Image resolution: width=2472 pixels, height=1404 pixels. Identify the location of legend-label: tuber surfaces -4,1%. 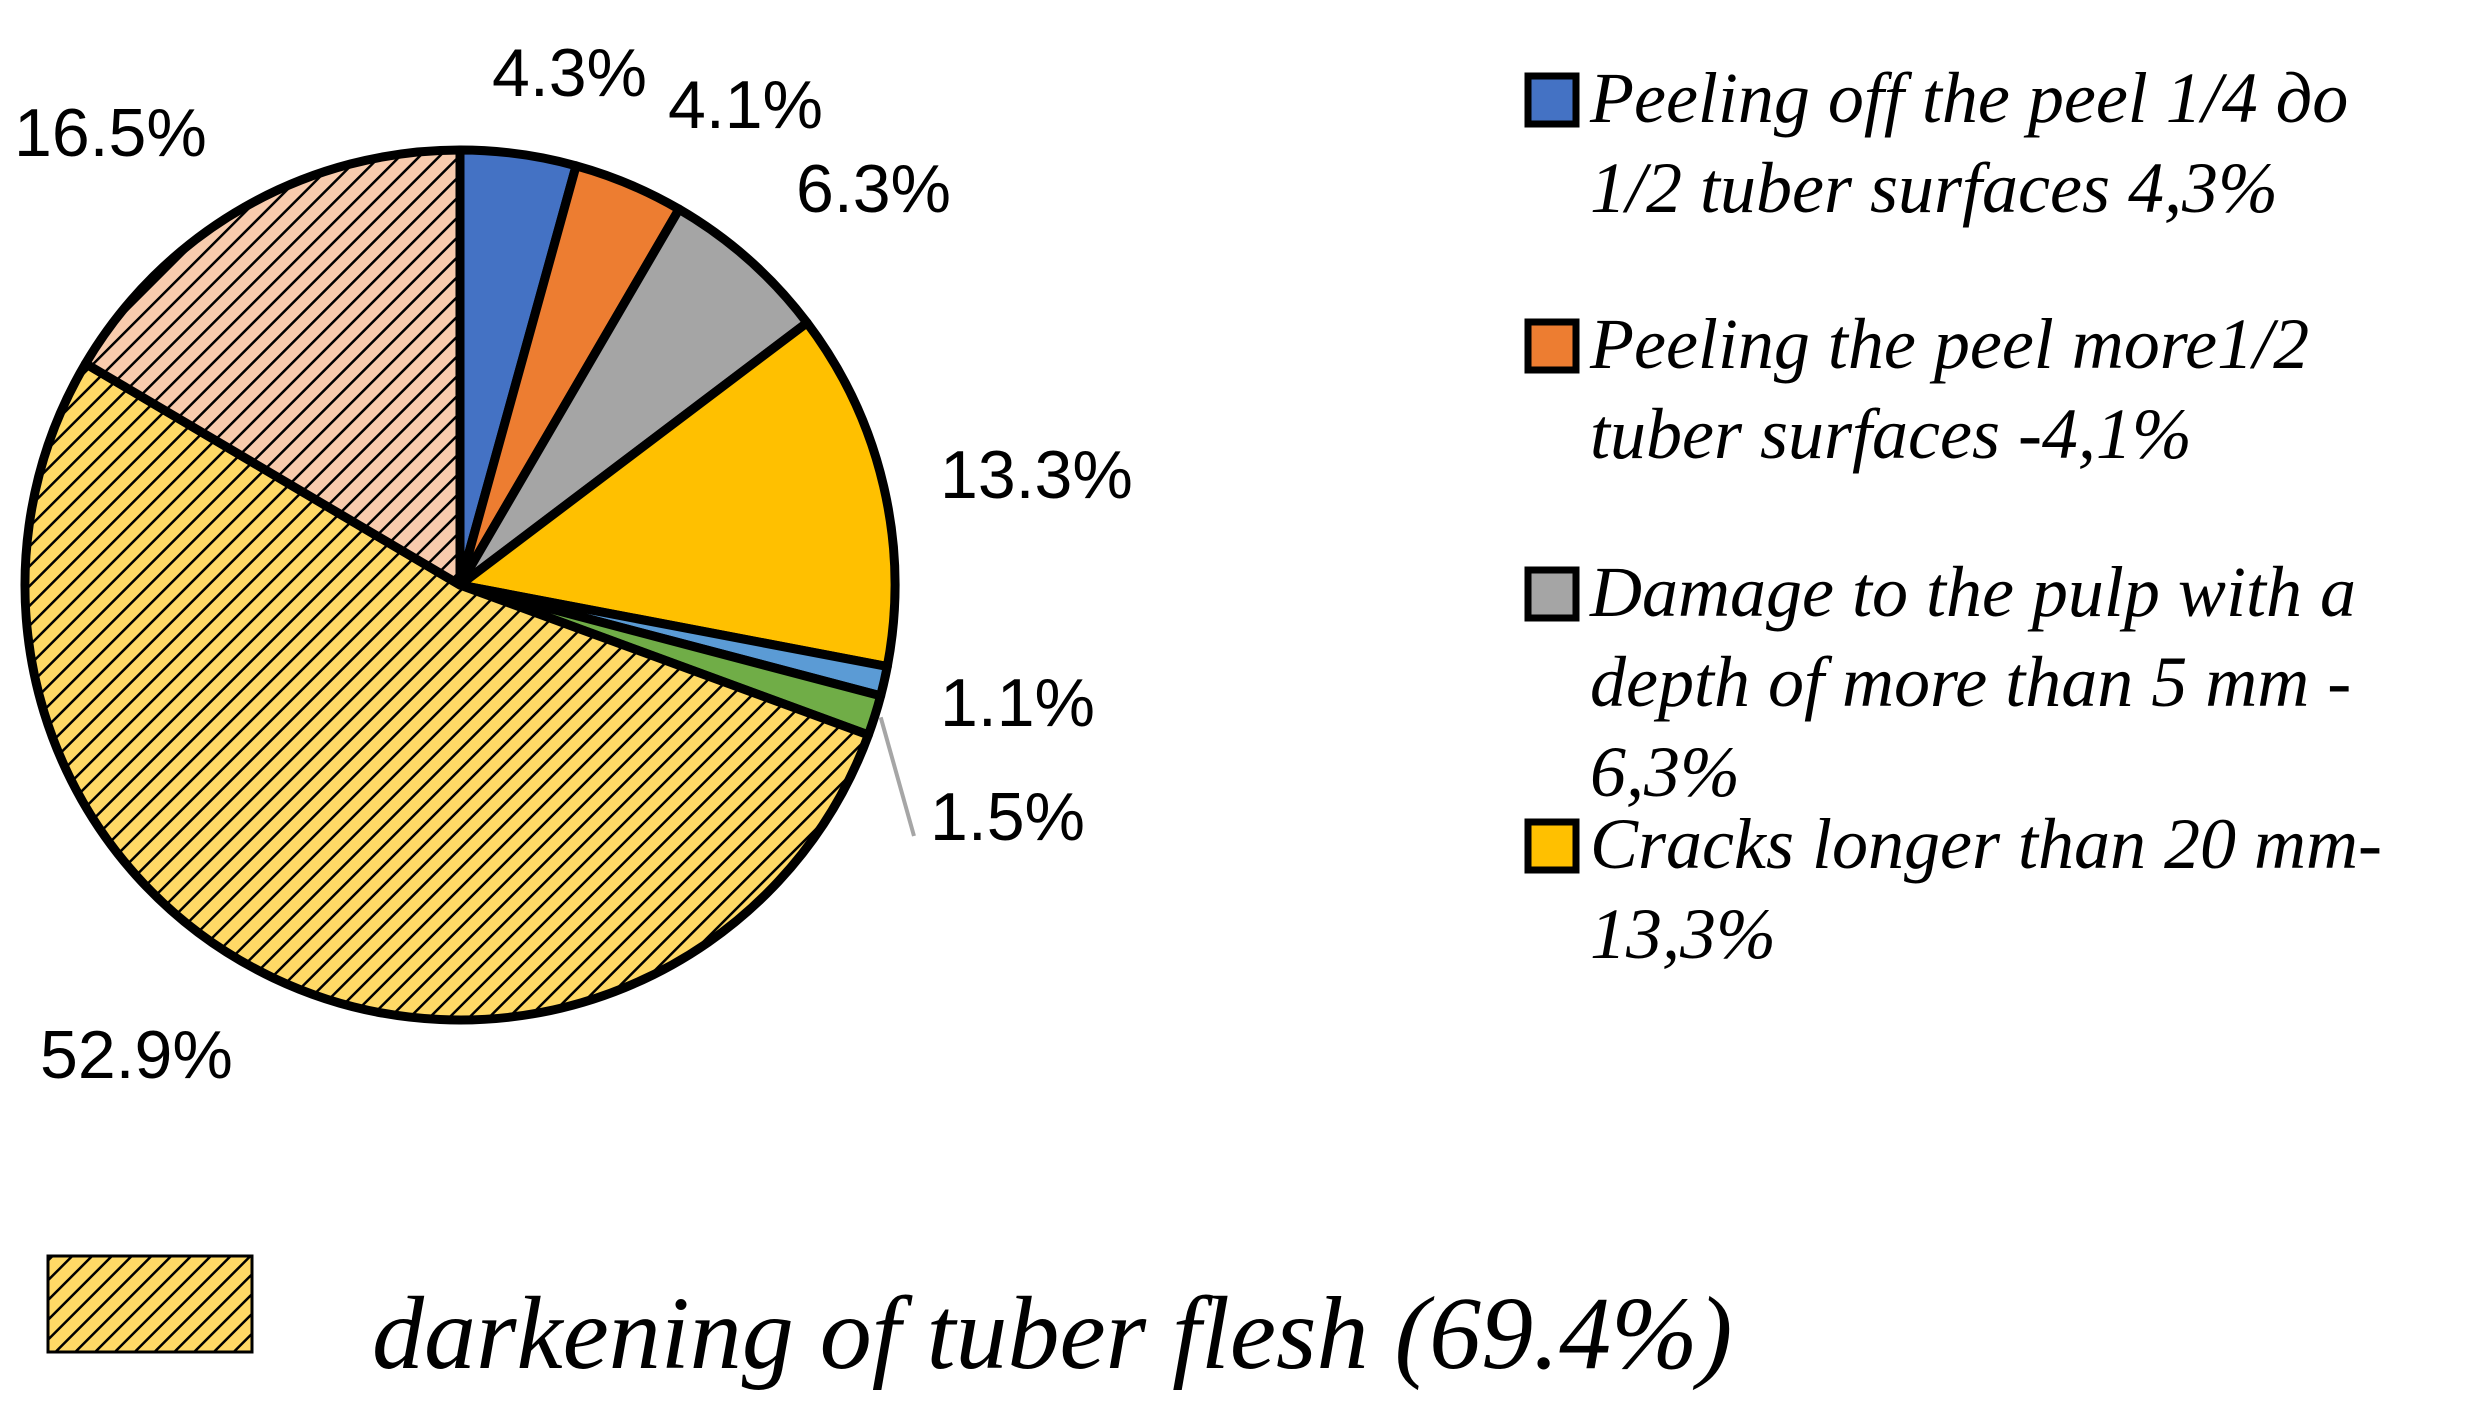
(1891, 434).